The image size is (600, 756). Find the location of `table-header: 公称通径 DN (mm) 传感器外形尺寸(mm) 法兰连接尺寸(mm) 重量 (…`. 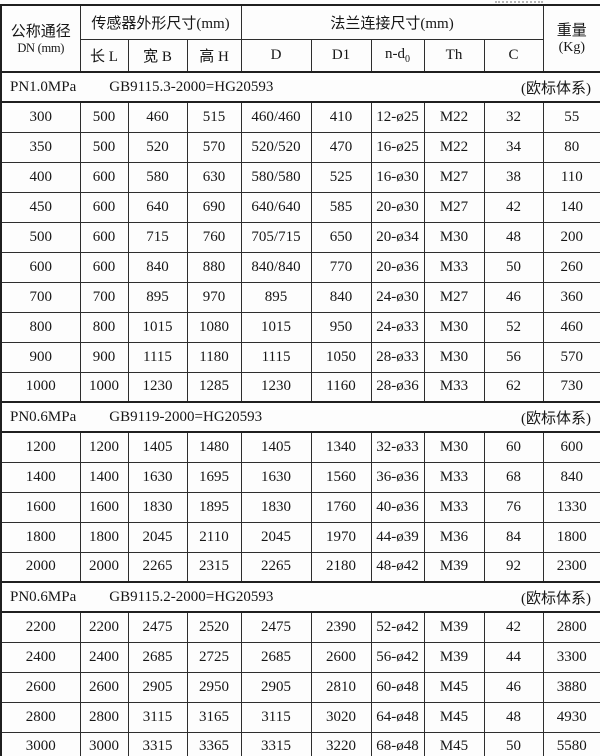

table-header: 公称通径 DN (mm) 传感器外形尺寸(mm) 法兰连接尺寸(mm) 重量 (… is located at coordinates (300, 38).